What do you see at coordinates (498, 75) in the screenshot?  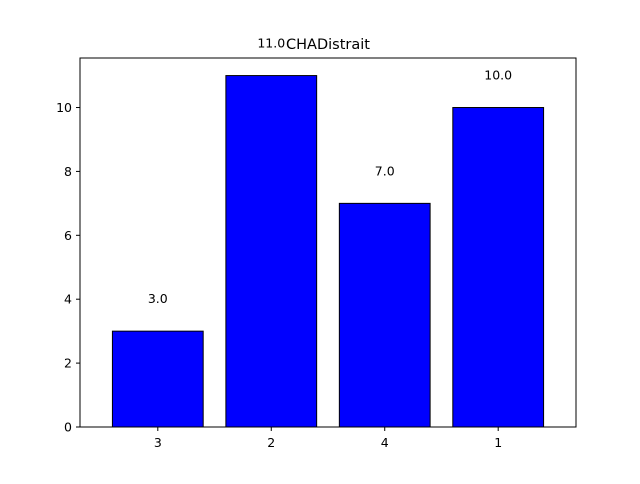 I see `data-label: 10.0` at bounding box center [498, 75].